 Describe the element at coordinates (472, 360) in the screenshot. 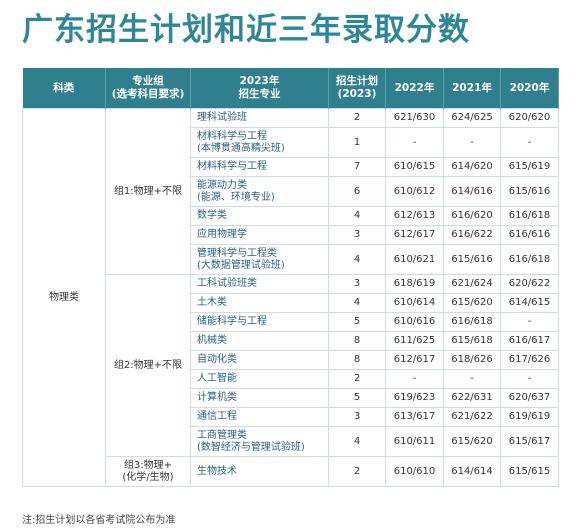

I see `score-cell: 618/626` at that location.